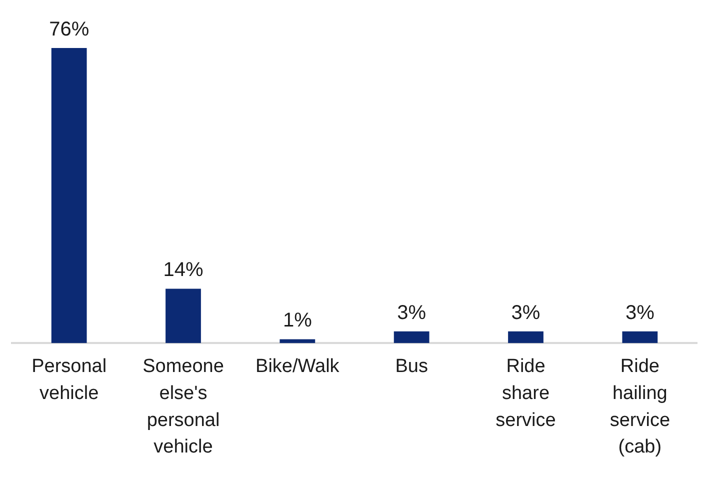 The width and height of the screenshot is (709, 479). I want to click on data-label: 76%, so click(69, 29).